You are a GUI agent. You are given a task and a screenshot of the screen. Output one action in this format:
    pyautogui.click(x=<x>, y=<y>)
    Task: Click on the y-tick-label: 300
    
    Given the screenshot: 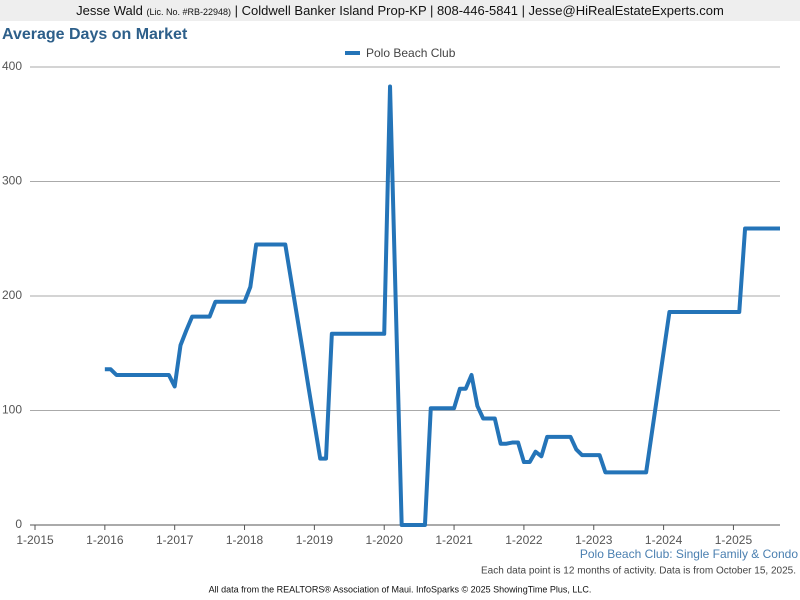 What is the action you would take?
    pyautogui.click(x=12, y=181)
    